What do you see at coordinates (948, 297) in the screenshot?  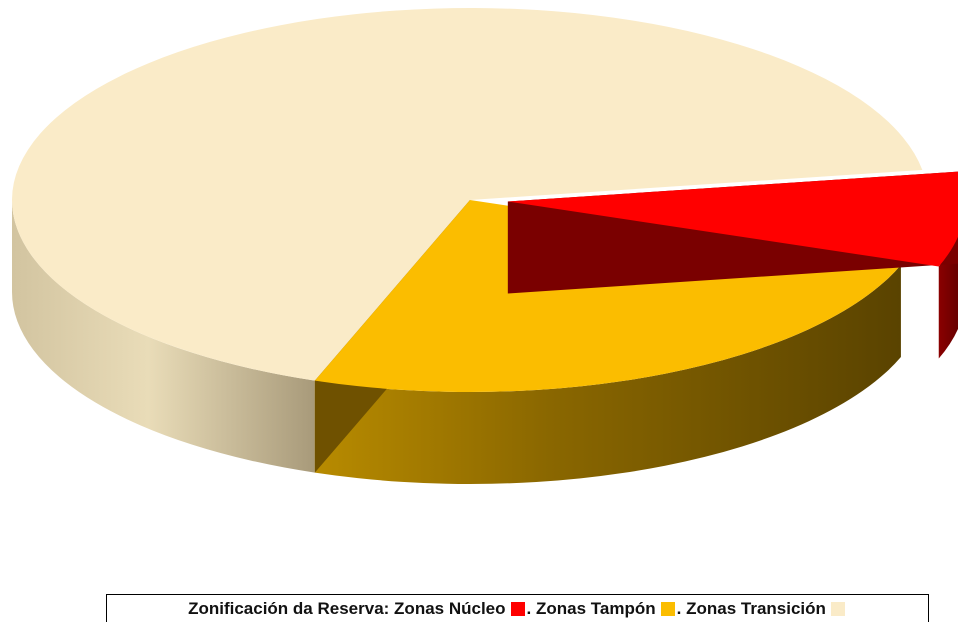 I see `pie-side-zonas-n-cleo` at bounding box center [948, 297].